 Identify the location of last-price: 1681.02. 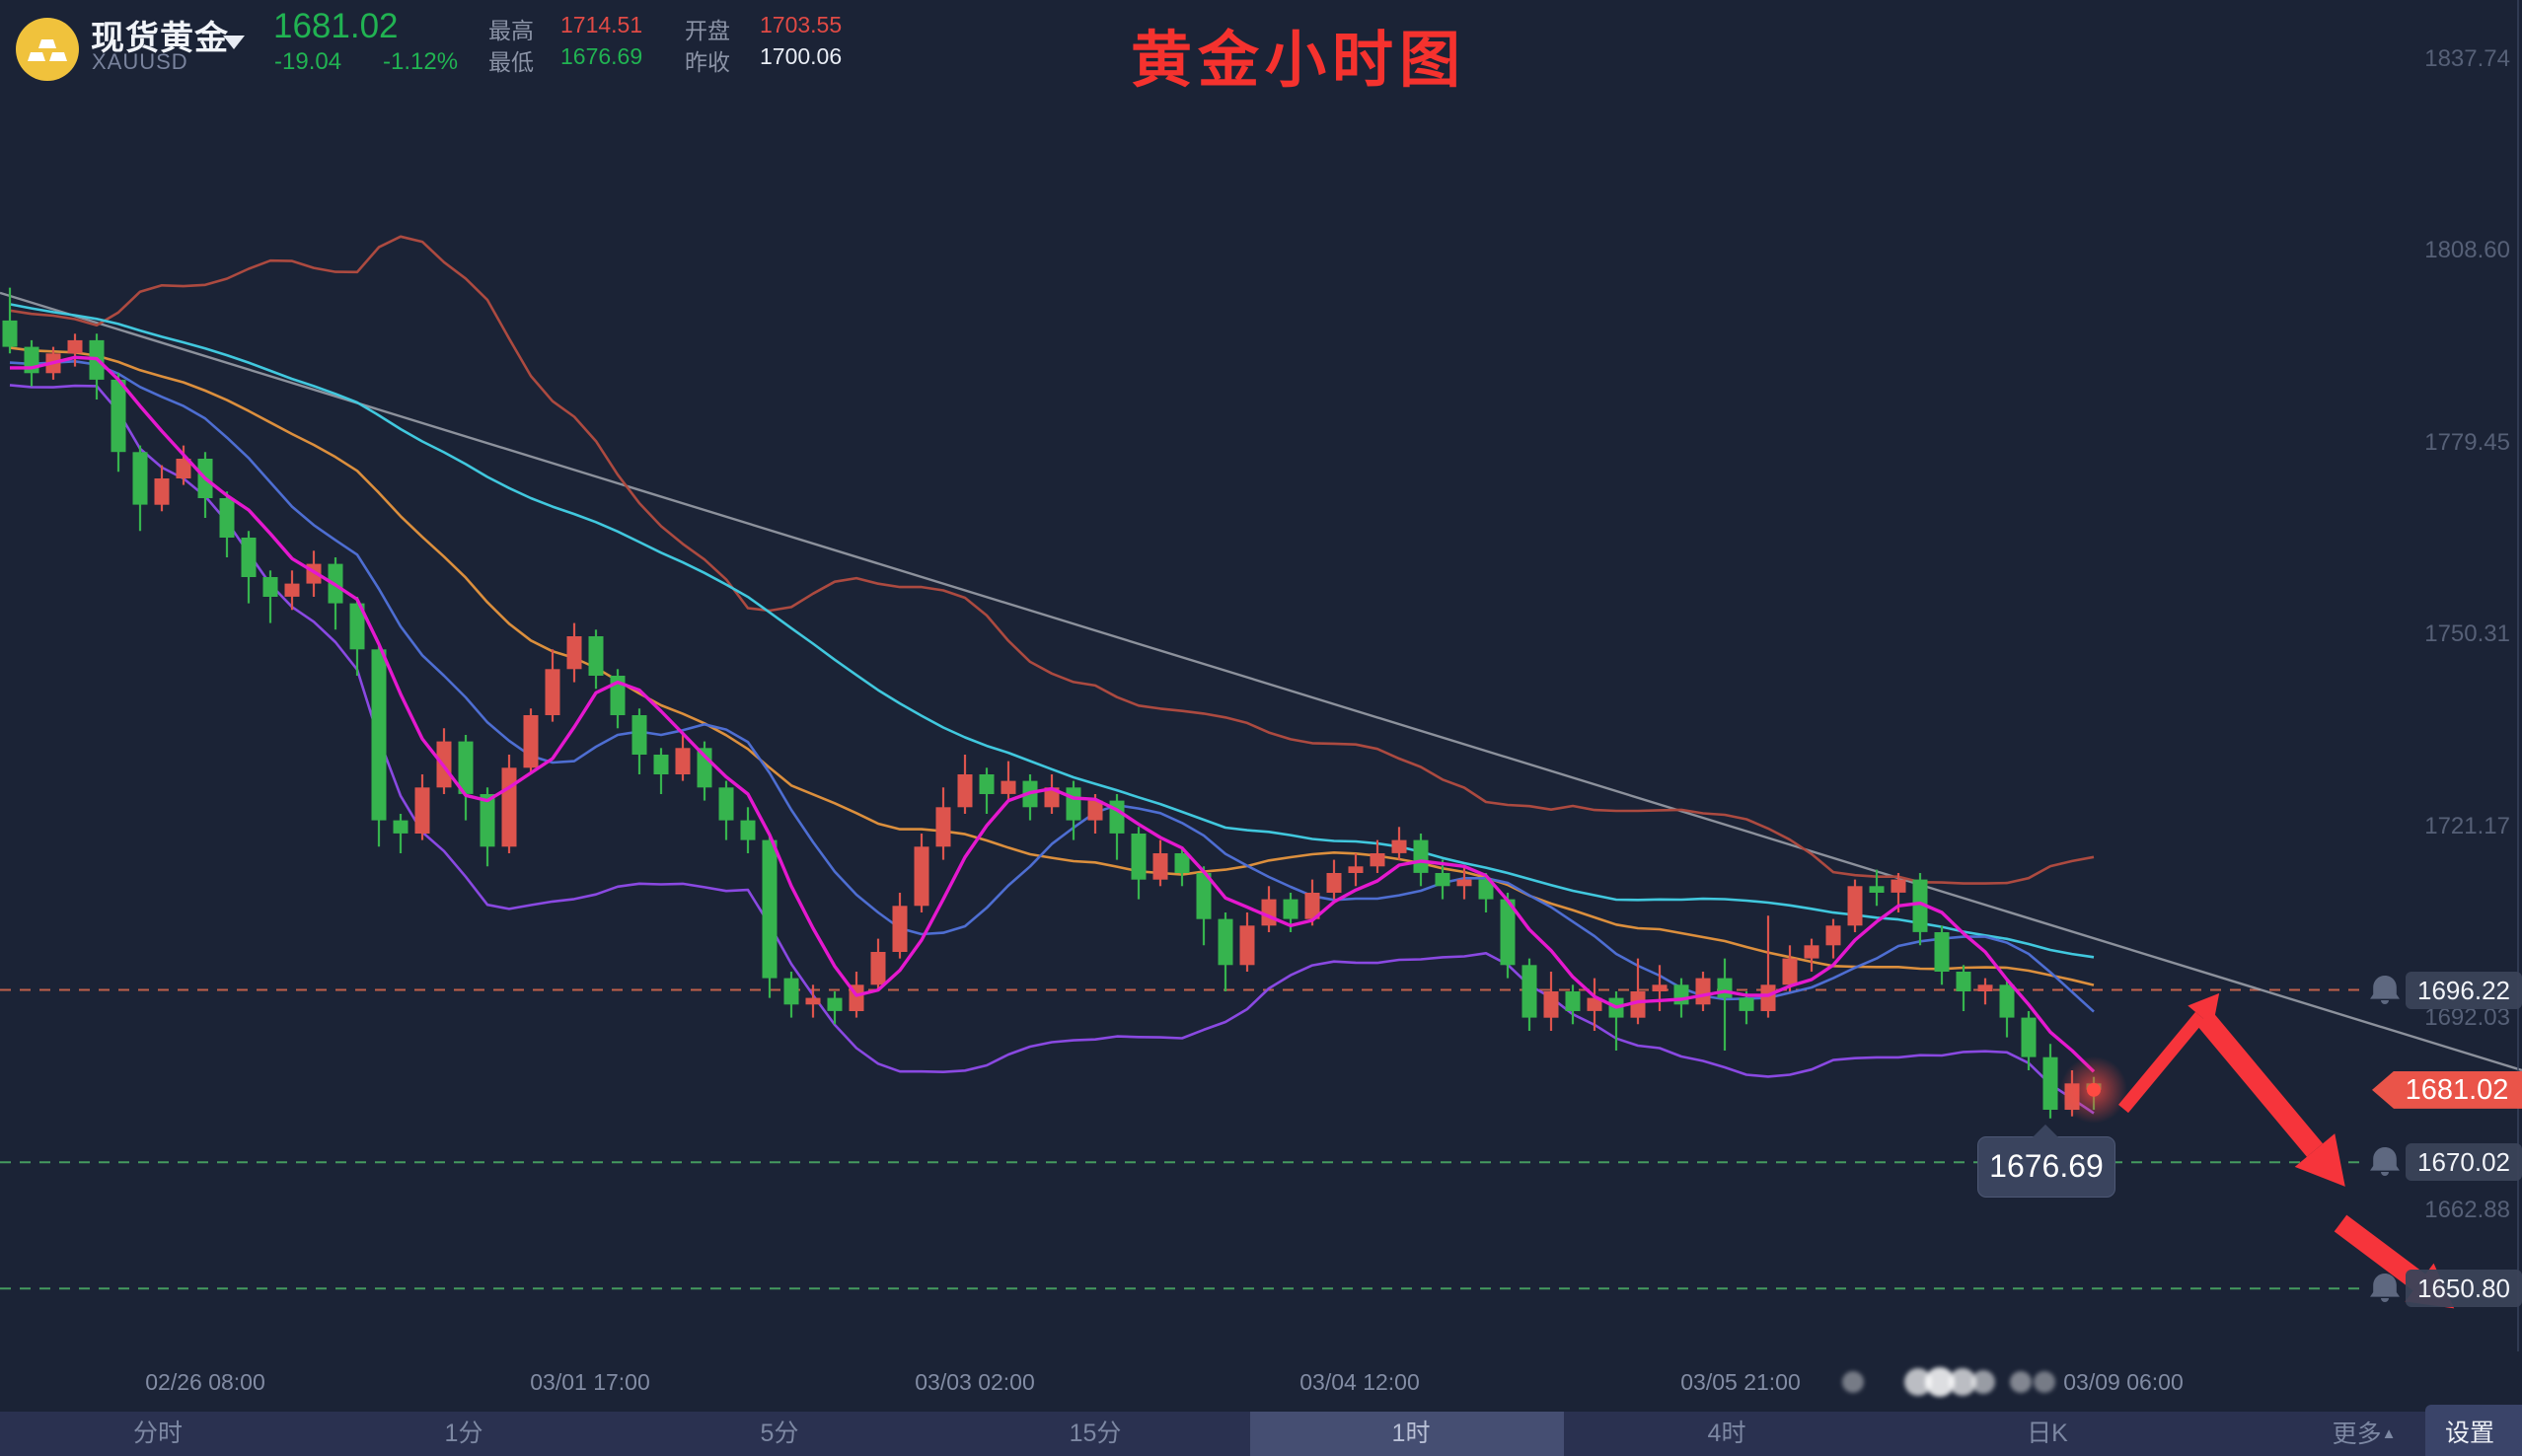
(336, 26).